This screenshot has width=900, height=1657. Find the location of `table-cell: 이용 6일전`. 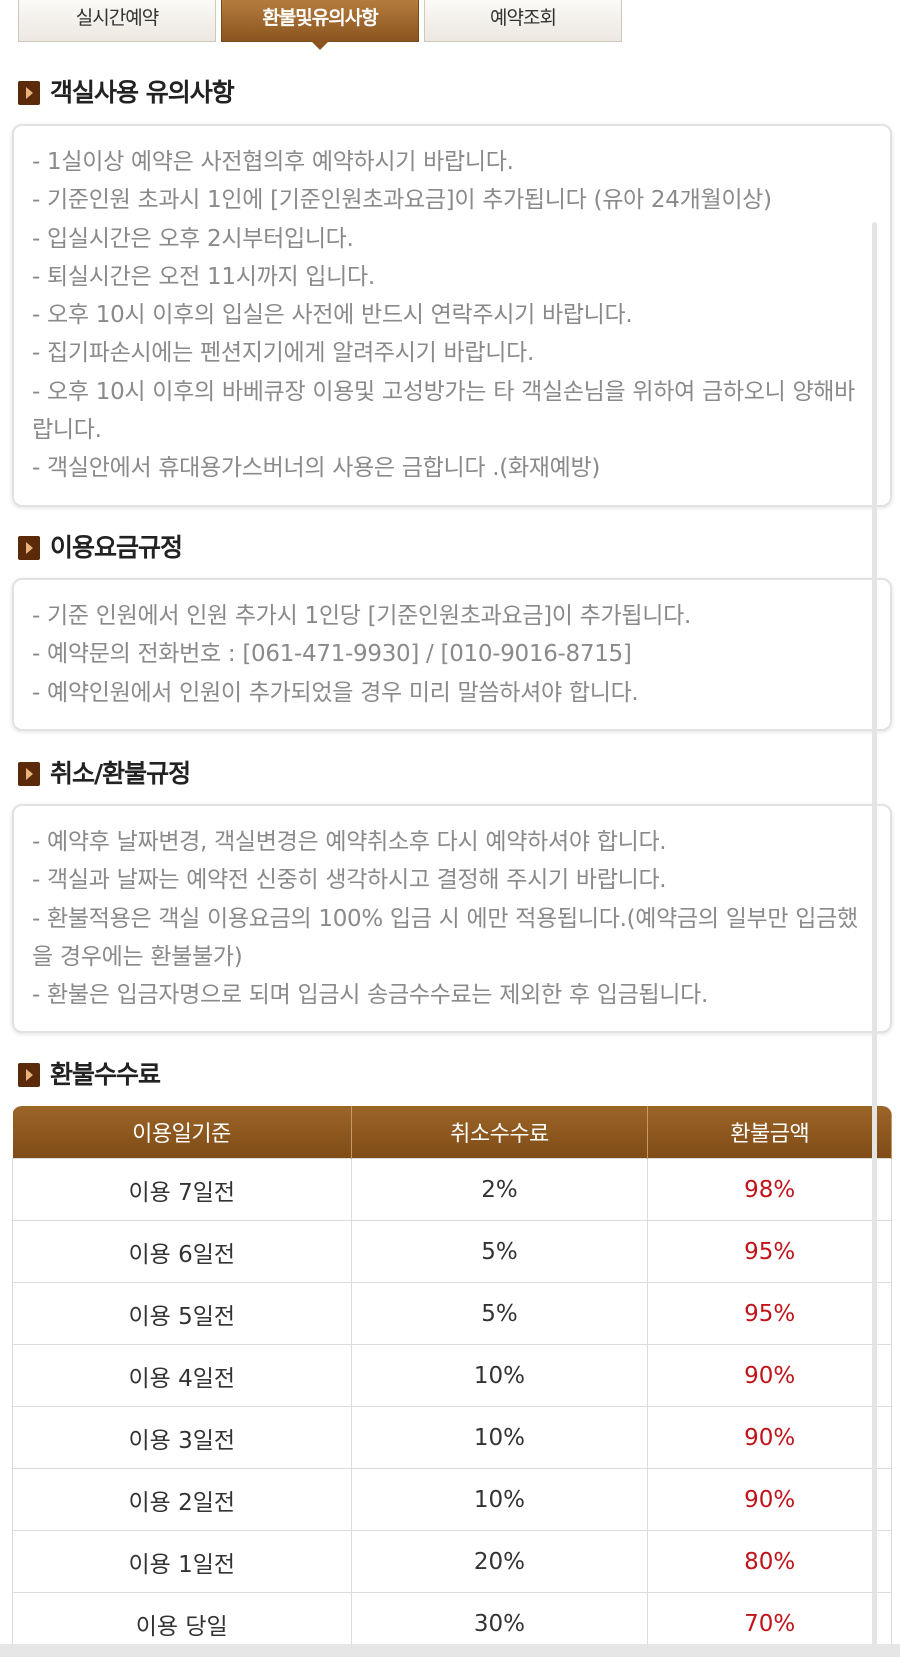

table-cell: 이용 6일전 is located at coordinates (182, 1251).